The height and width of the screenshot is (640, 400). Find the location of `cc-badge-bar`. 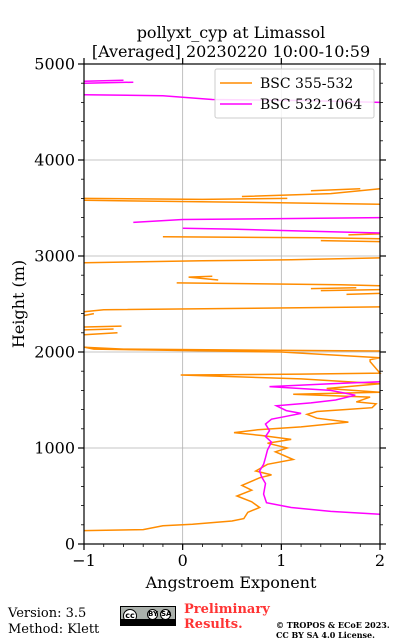

cc-badge-bar is located at coordinates (148, 622).